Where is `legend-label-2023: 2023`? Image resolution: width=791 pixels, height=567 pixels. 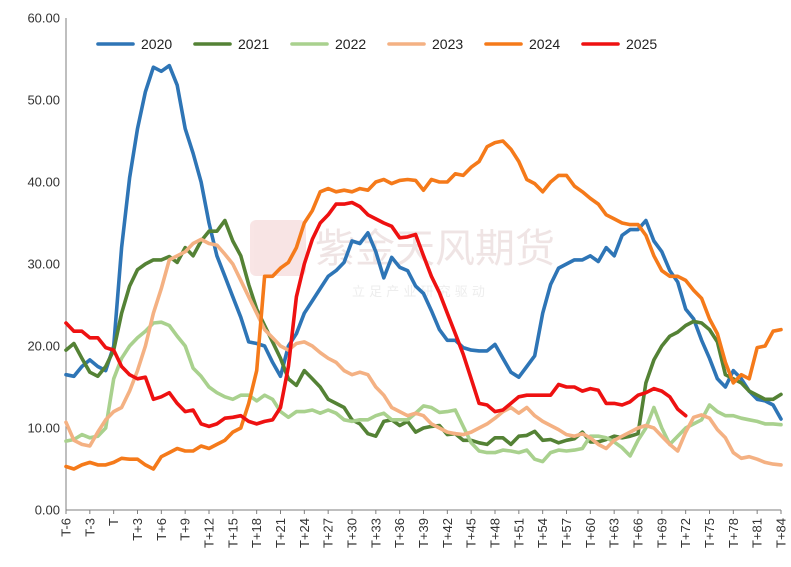
legend-label-2023: 2023 is located at coordinates (447, 44).